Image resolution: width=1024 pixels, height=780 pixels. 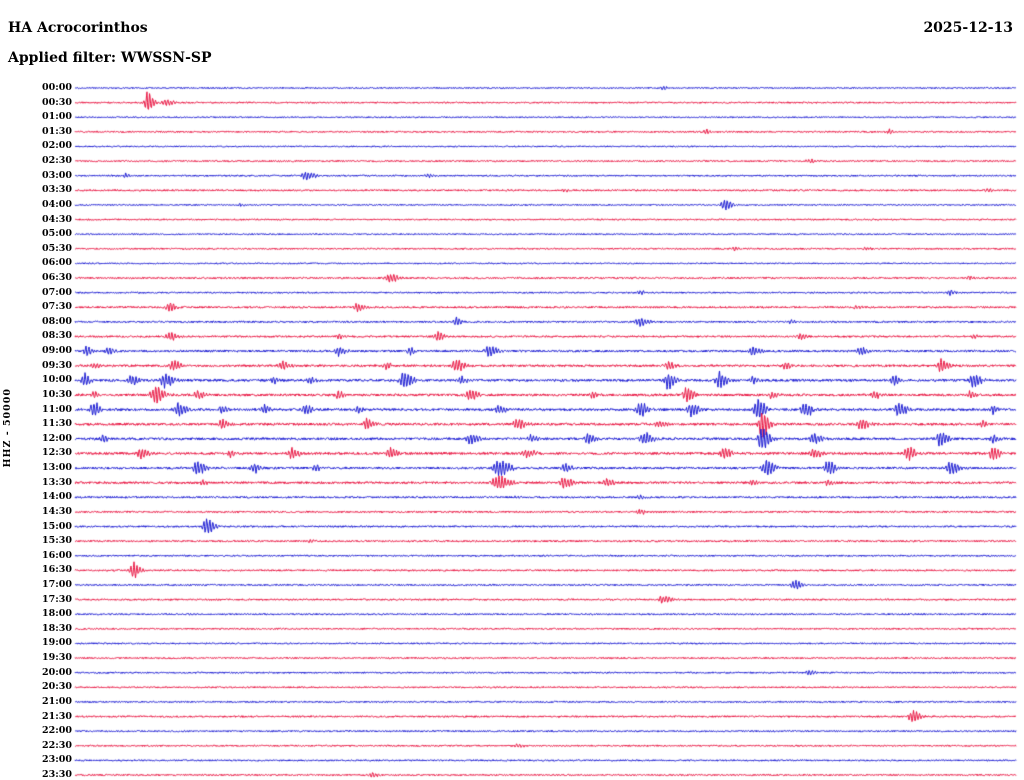 I want to click on time-label: 10:30, so click(x=57, y=394).